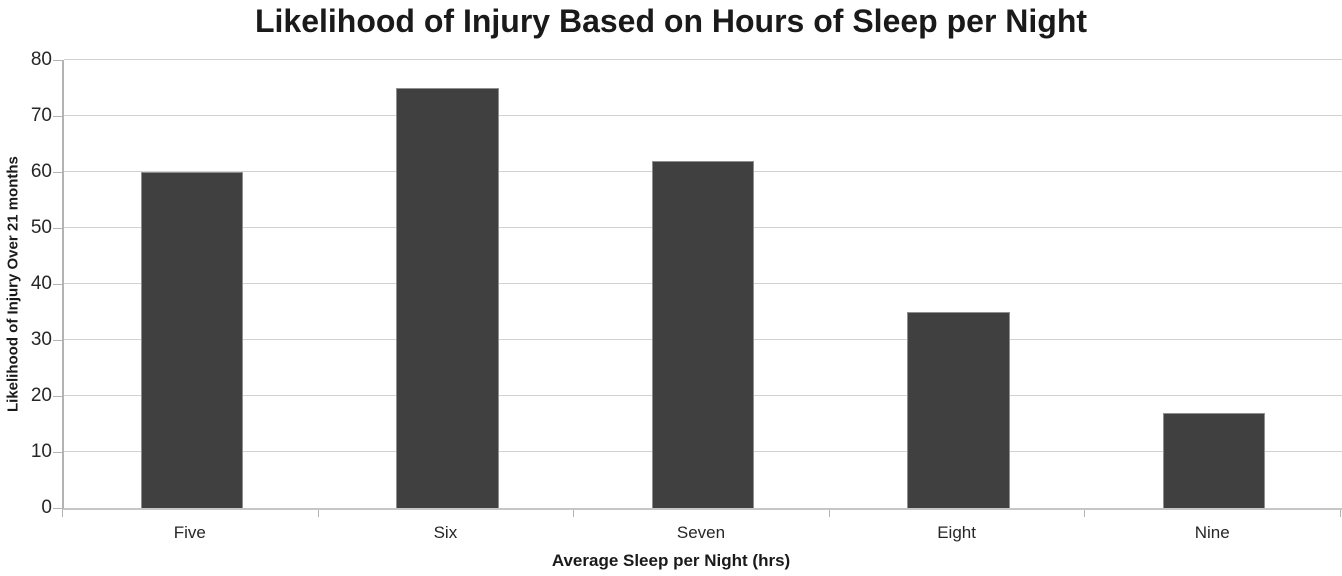 Image resolution: width=1342 pixels, height=576 pixels. I want to click on y-tick-label-60: 60, so click(41, 171).